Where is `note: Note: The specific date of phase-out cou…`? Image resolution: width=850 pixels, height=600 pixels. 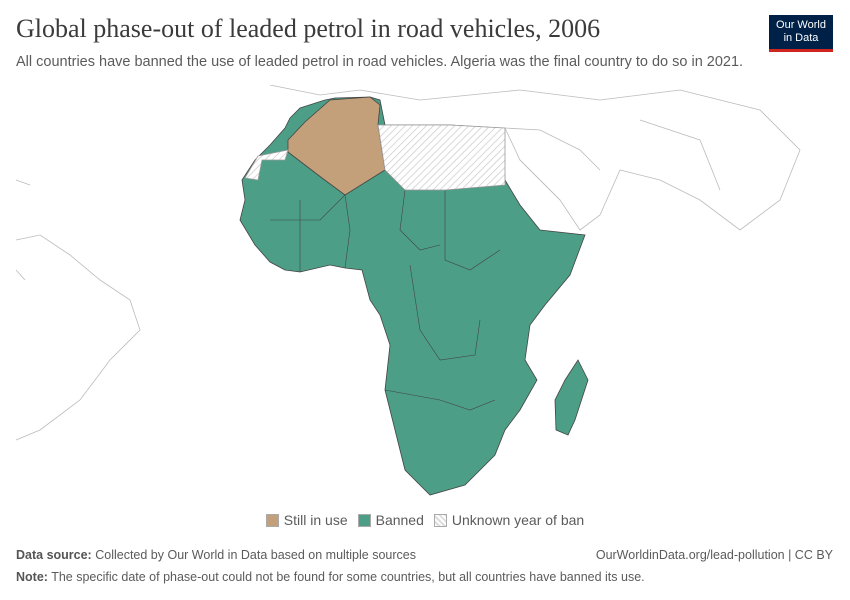 note: Note: The specific date of phase-out cou… is located at coordinates (330, 577).